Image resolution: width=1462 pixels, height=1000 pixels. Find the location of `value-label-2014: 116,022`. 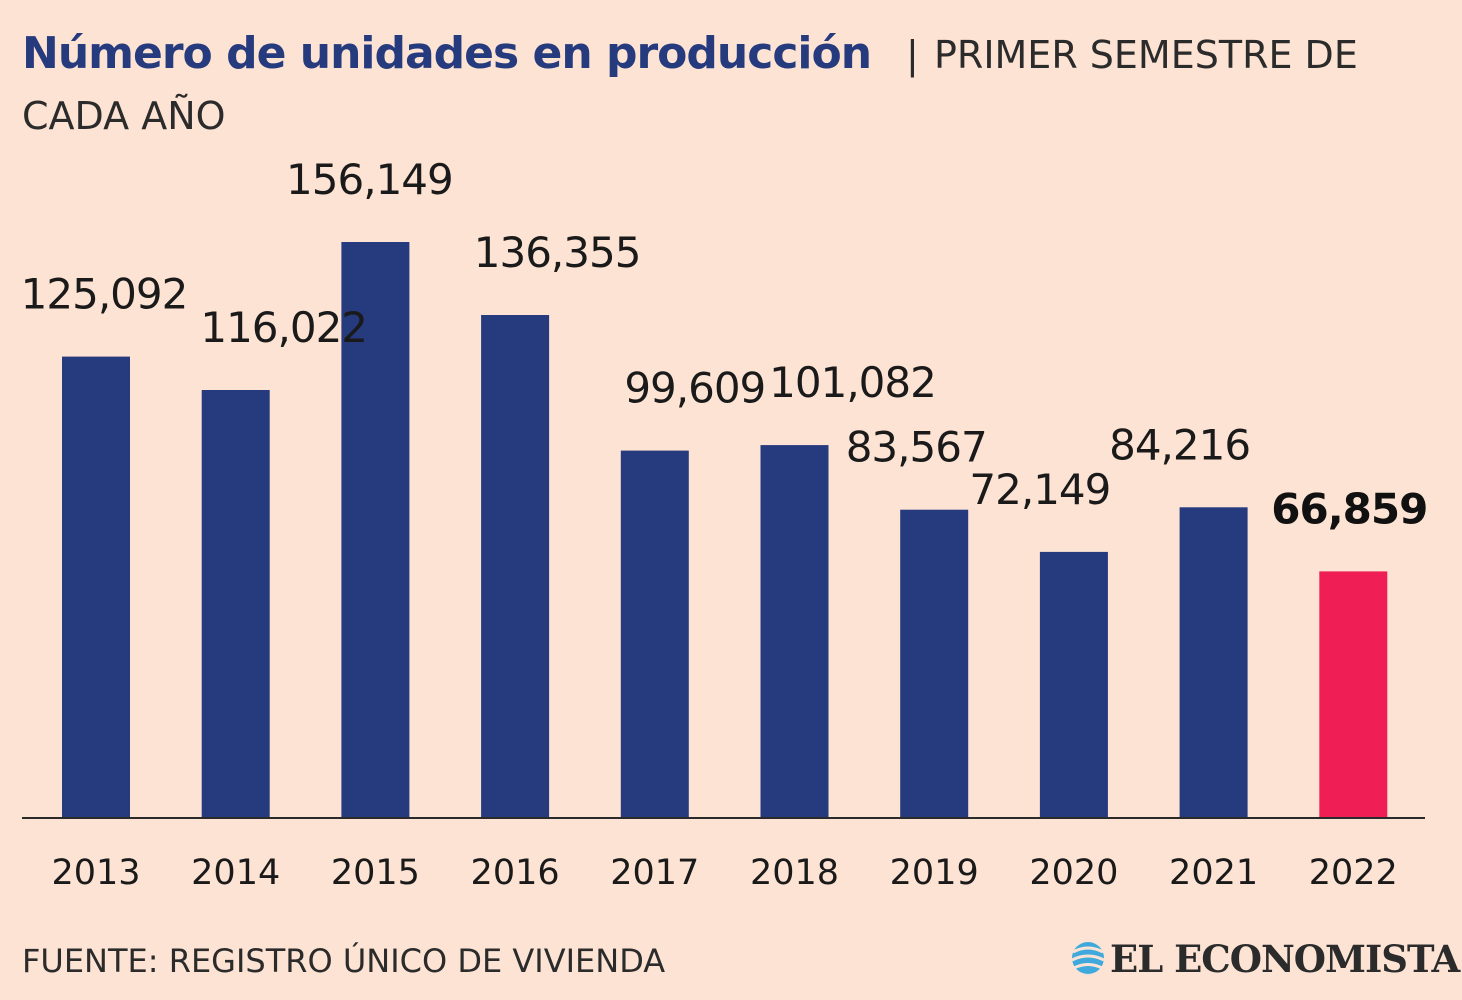

value-label-2014: 116,022 is located at coordinates (283, 327).